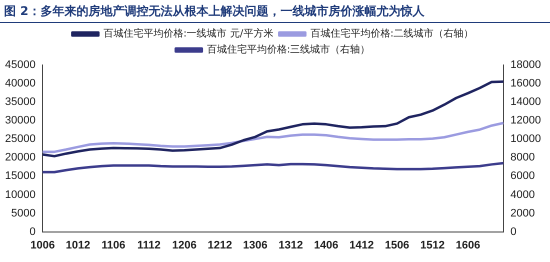 The image size is (550, 262). Describe the element at coordinates (32, 232) in the screenshot. I see `y-tick-label: 0` at that location.